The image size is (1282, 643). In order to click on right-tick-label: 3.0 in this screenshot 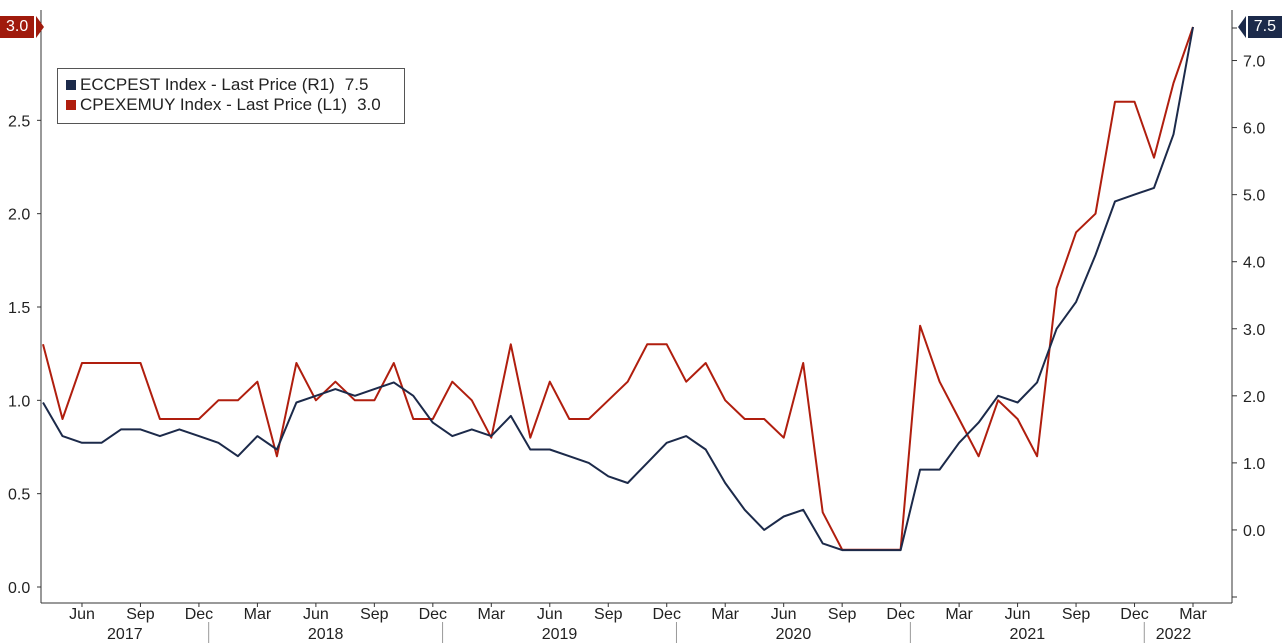, I will do `click(1254, 330)`.